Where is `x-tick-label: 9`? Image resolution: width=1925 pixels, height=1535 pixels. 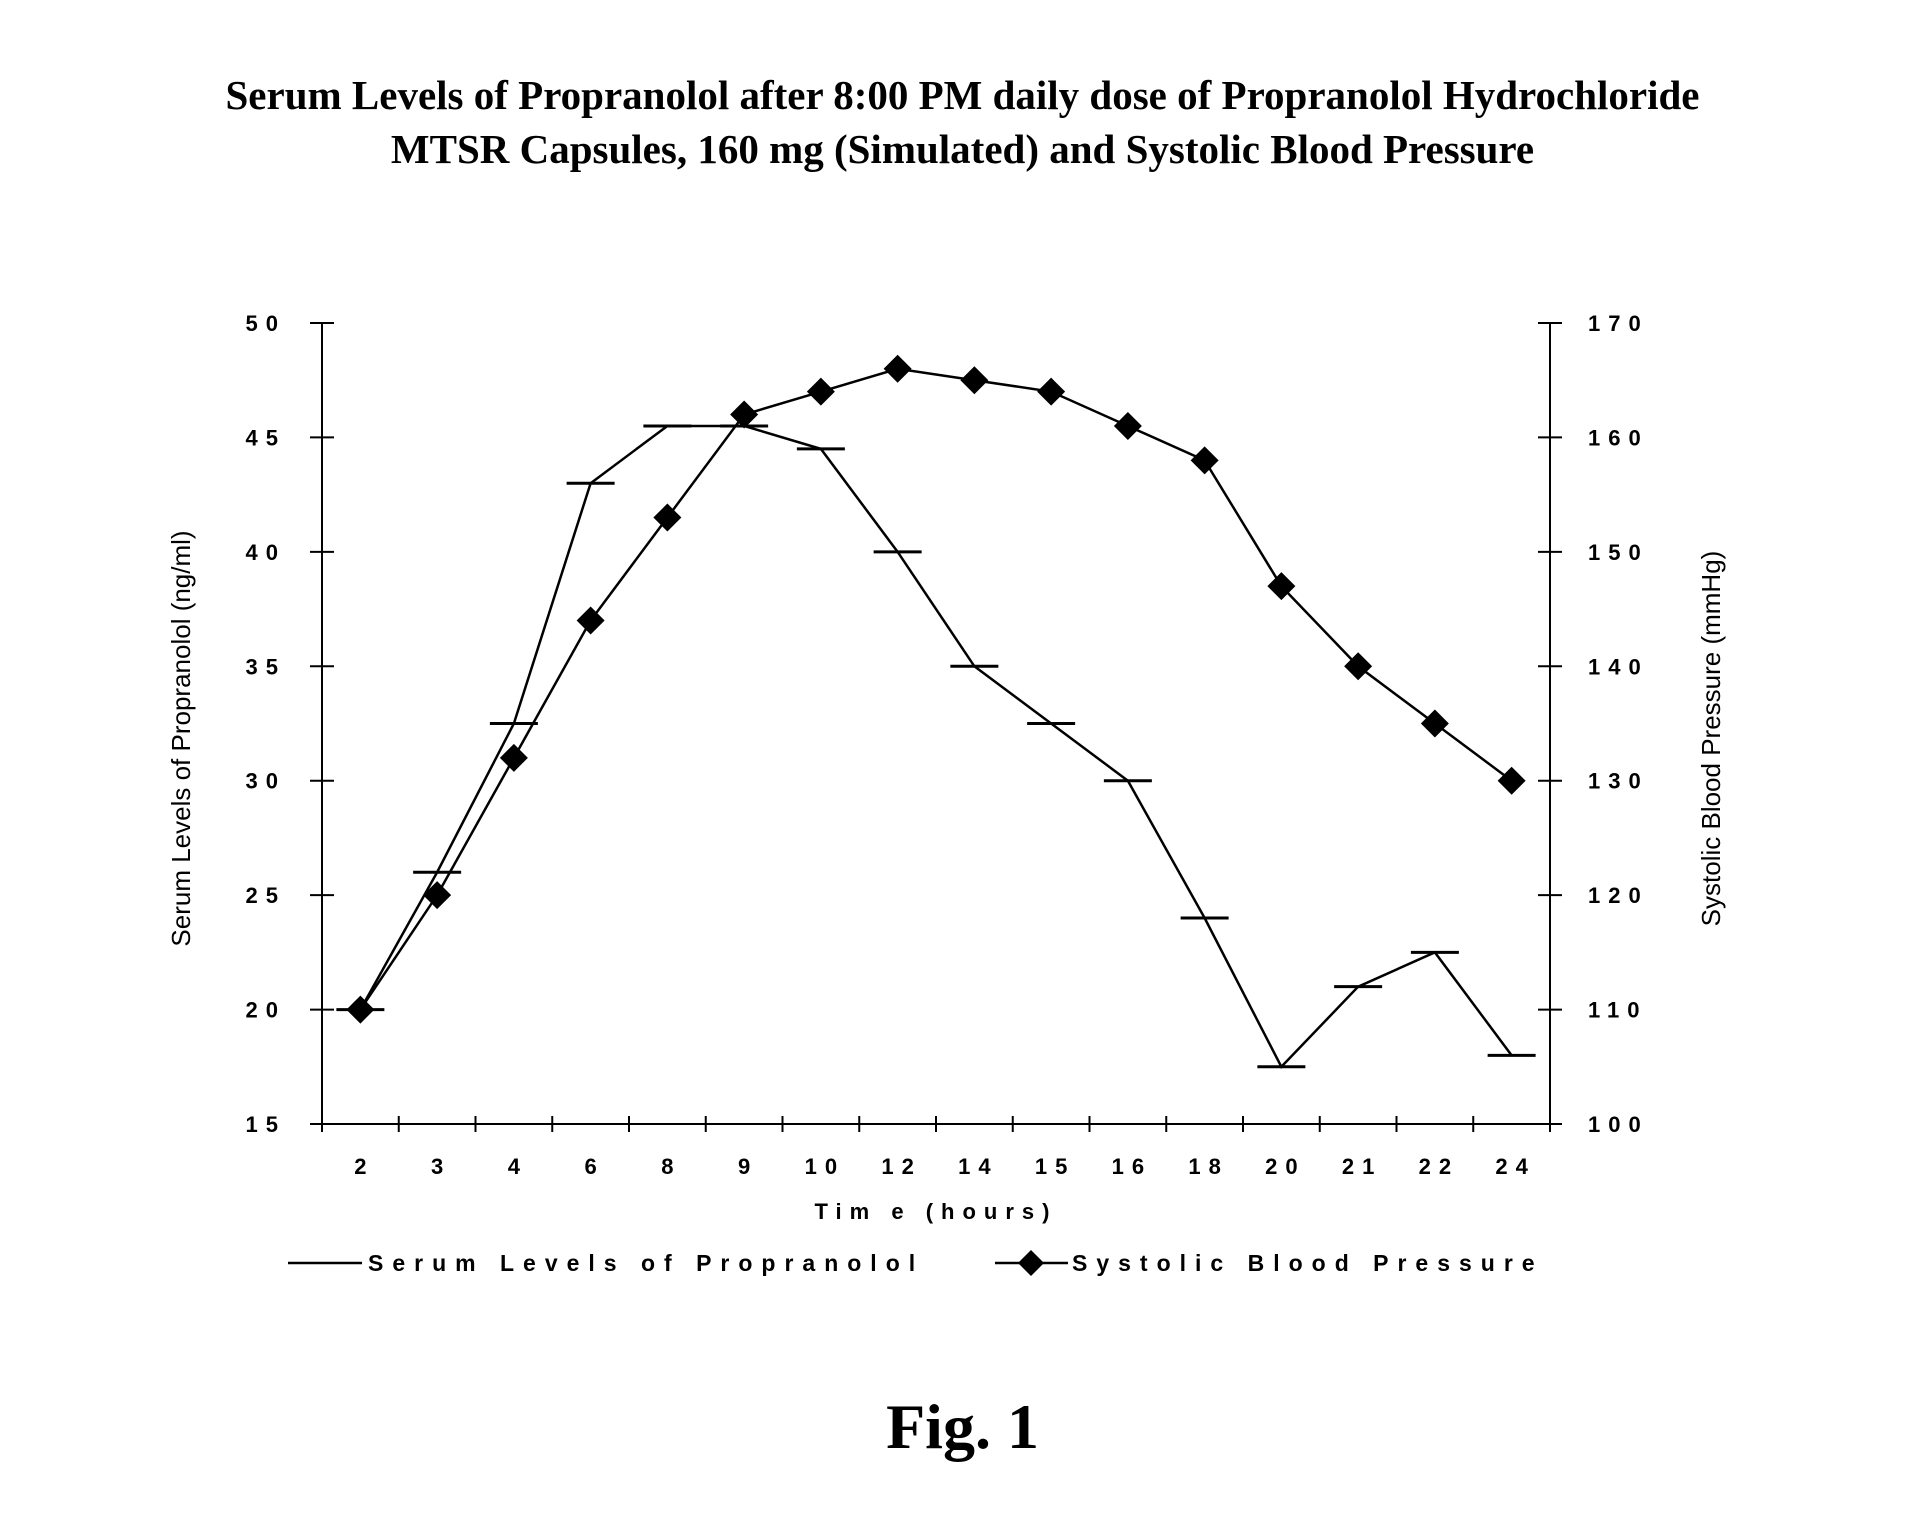 x-tick-label: 9 is located at coordinates (748, 1166).